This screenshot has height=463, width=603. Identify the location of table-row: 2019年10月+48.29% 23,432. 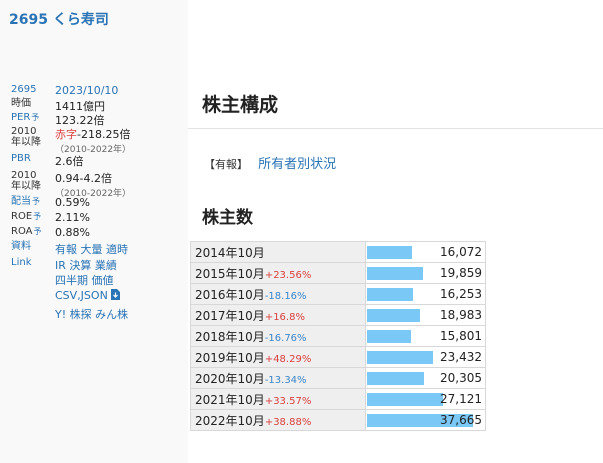
(338, 357).